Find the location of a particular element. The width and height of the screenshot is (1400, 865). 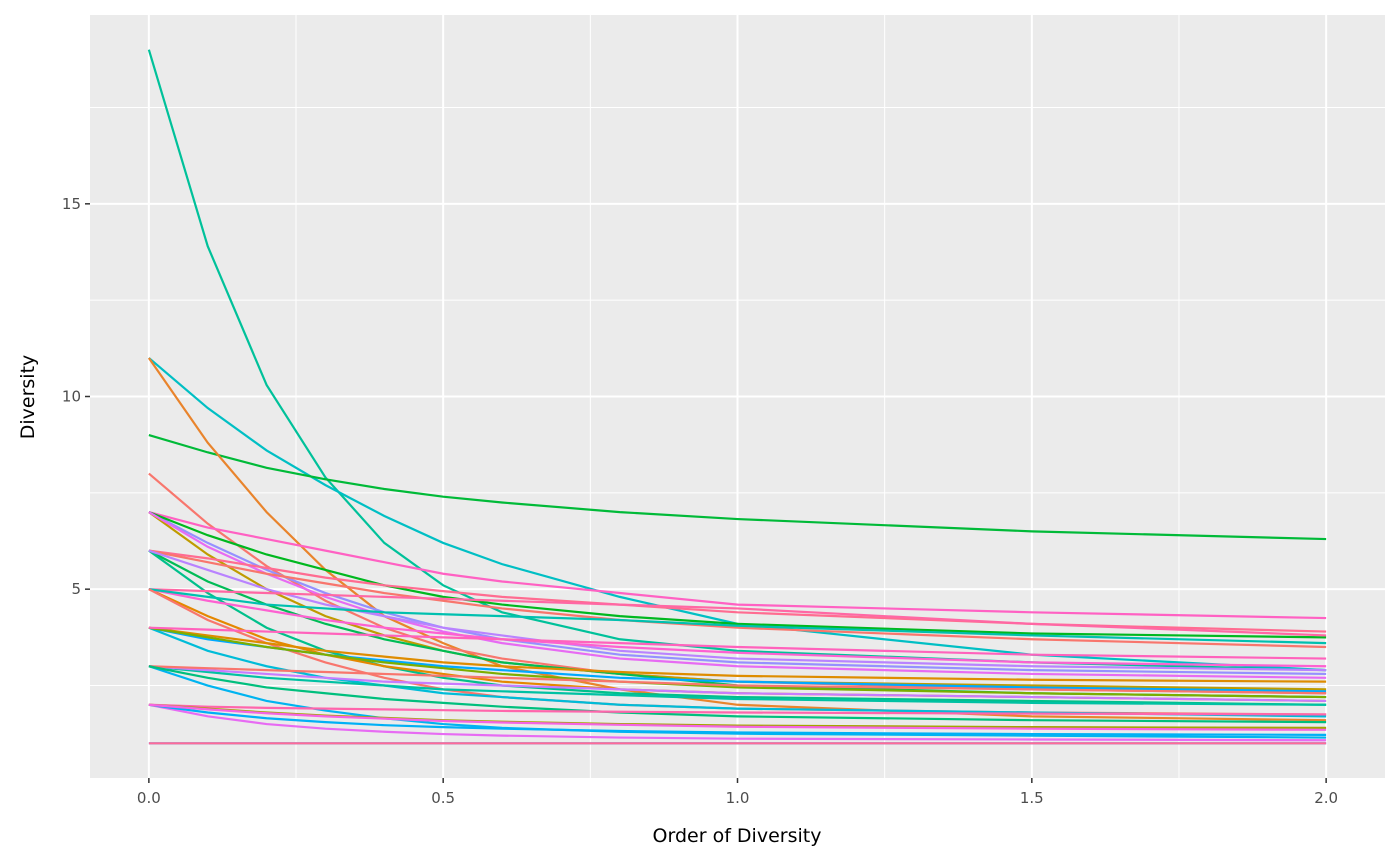

y-axis-title: Diversity is located at coordinates (28, 397).